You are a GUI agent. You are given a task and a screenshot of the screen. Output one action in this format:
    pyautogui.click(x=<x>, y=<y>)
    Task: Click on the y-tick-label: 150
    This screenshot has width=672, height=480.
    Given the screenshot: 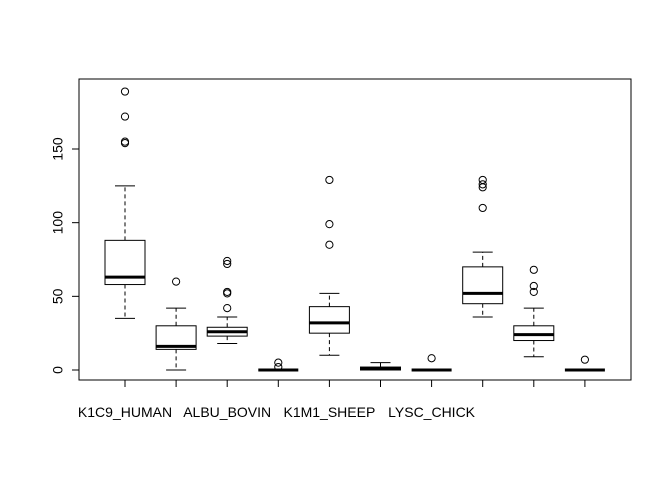 What is the action you would take?
    pyautogui.click(x=58, y=149)
    